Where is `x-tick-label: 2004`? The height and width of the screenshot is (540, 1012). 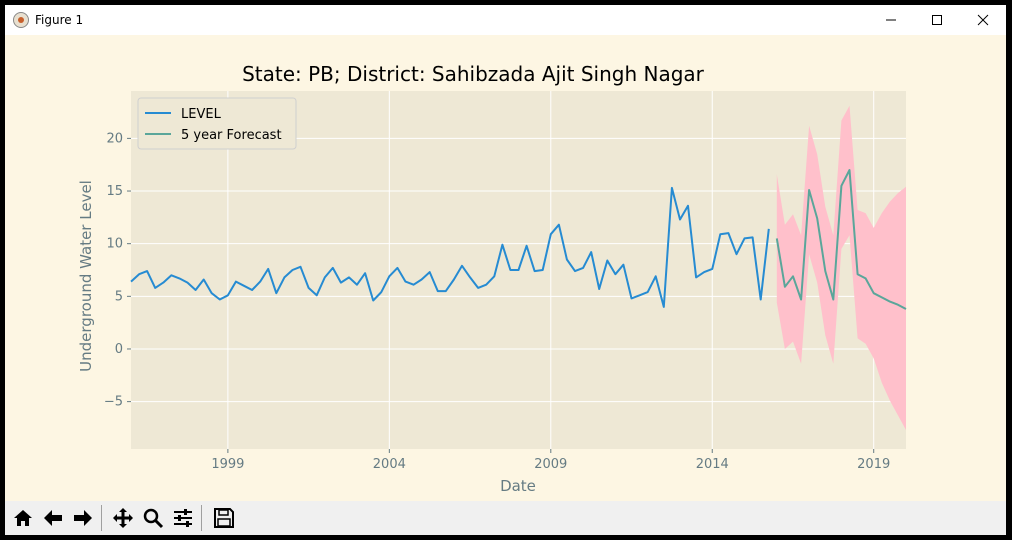
x-tick-label: 2004 is located at coordinates (389, 464).